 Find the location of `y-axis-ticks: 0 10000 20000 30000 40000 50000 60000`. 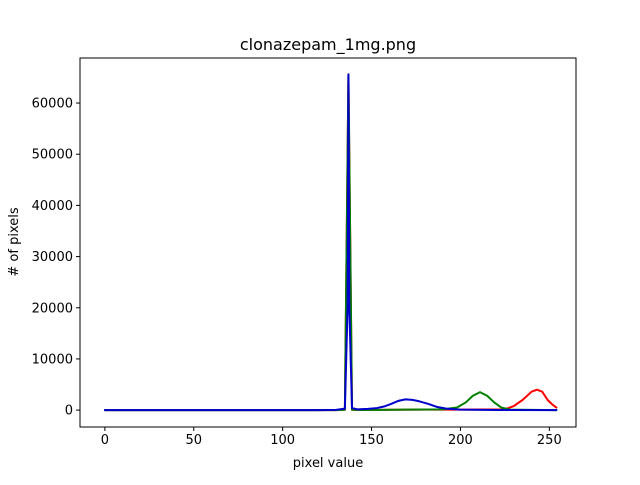

y-axis-ticks: 0 10000 20000 30000 40000 50000 60000 is located at coordinates (56, 258).